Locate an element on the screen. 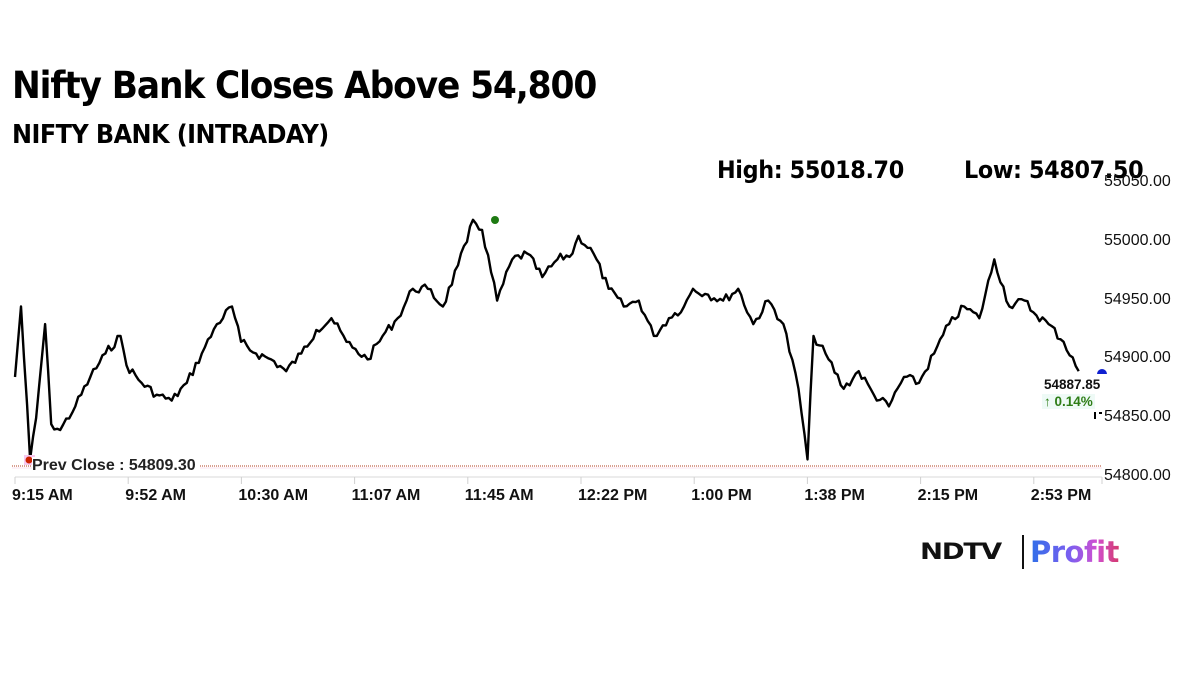  y-tick-label: 55050.00 is located at coordinates (1137, 181).